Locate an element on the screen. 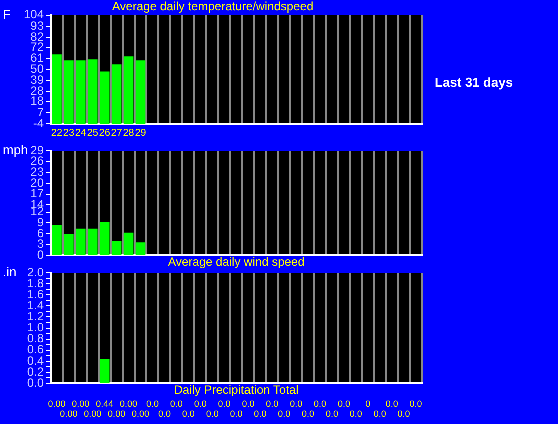 The height and width of the screenshot is (424, 558). x-axis-title: Daily Precipitation Total is located at coordinates (236, 390).